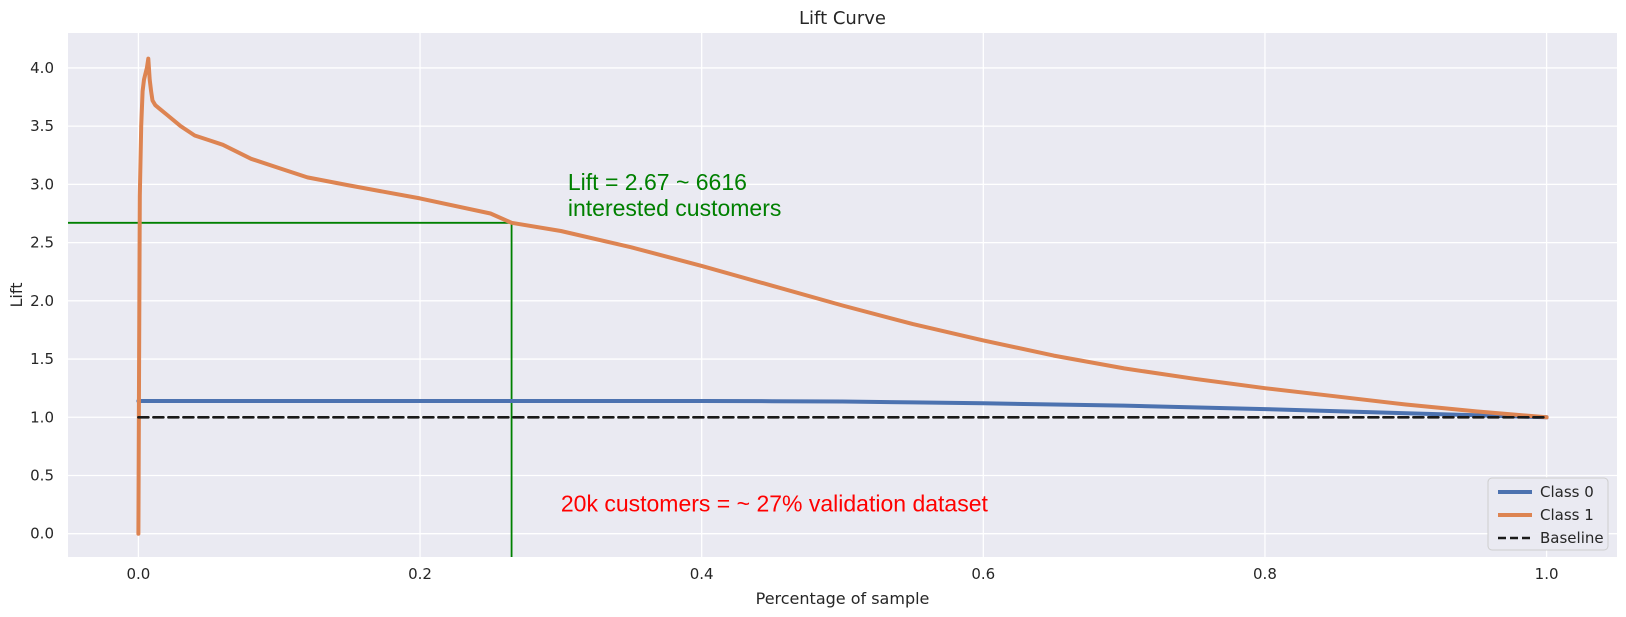 This screenshot has height=617, width=1626. Describe the element at coordinates (42, 68) in the screenshot. I see `y-tick-label: 4.0` at that location.